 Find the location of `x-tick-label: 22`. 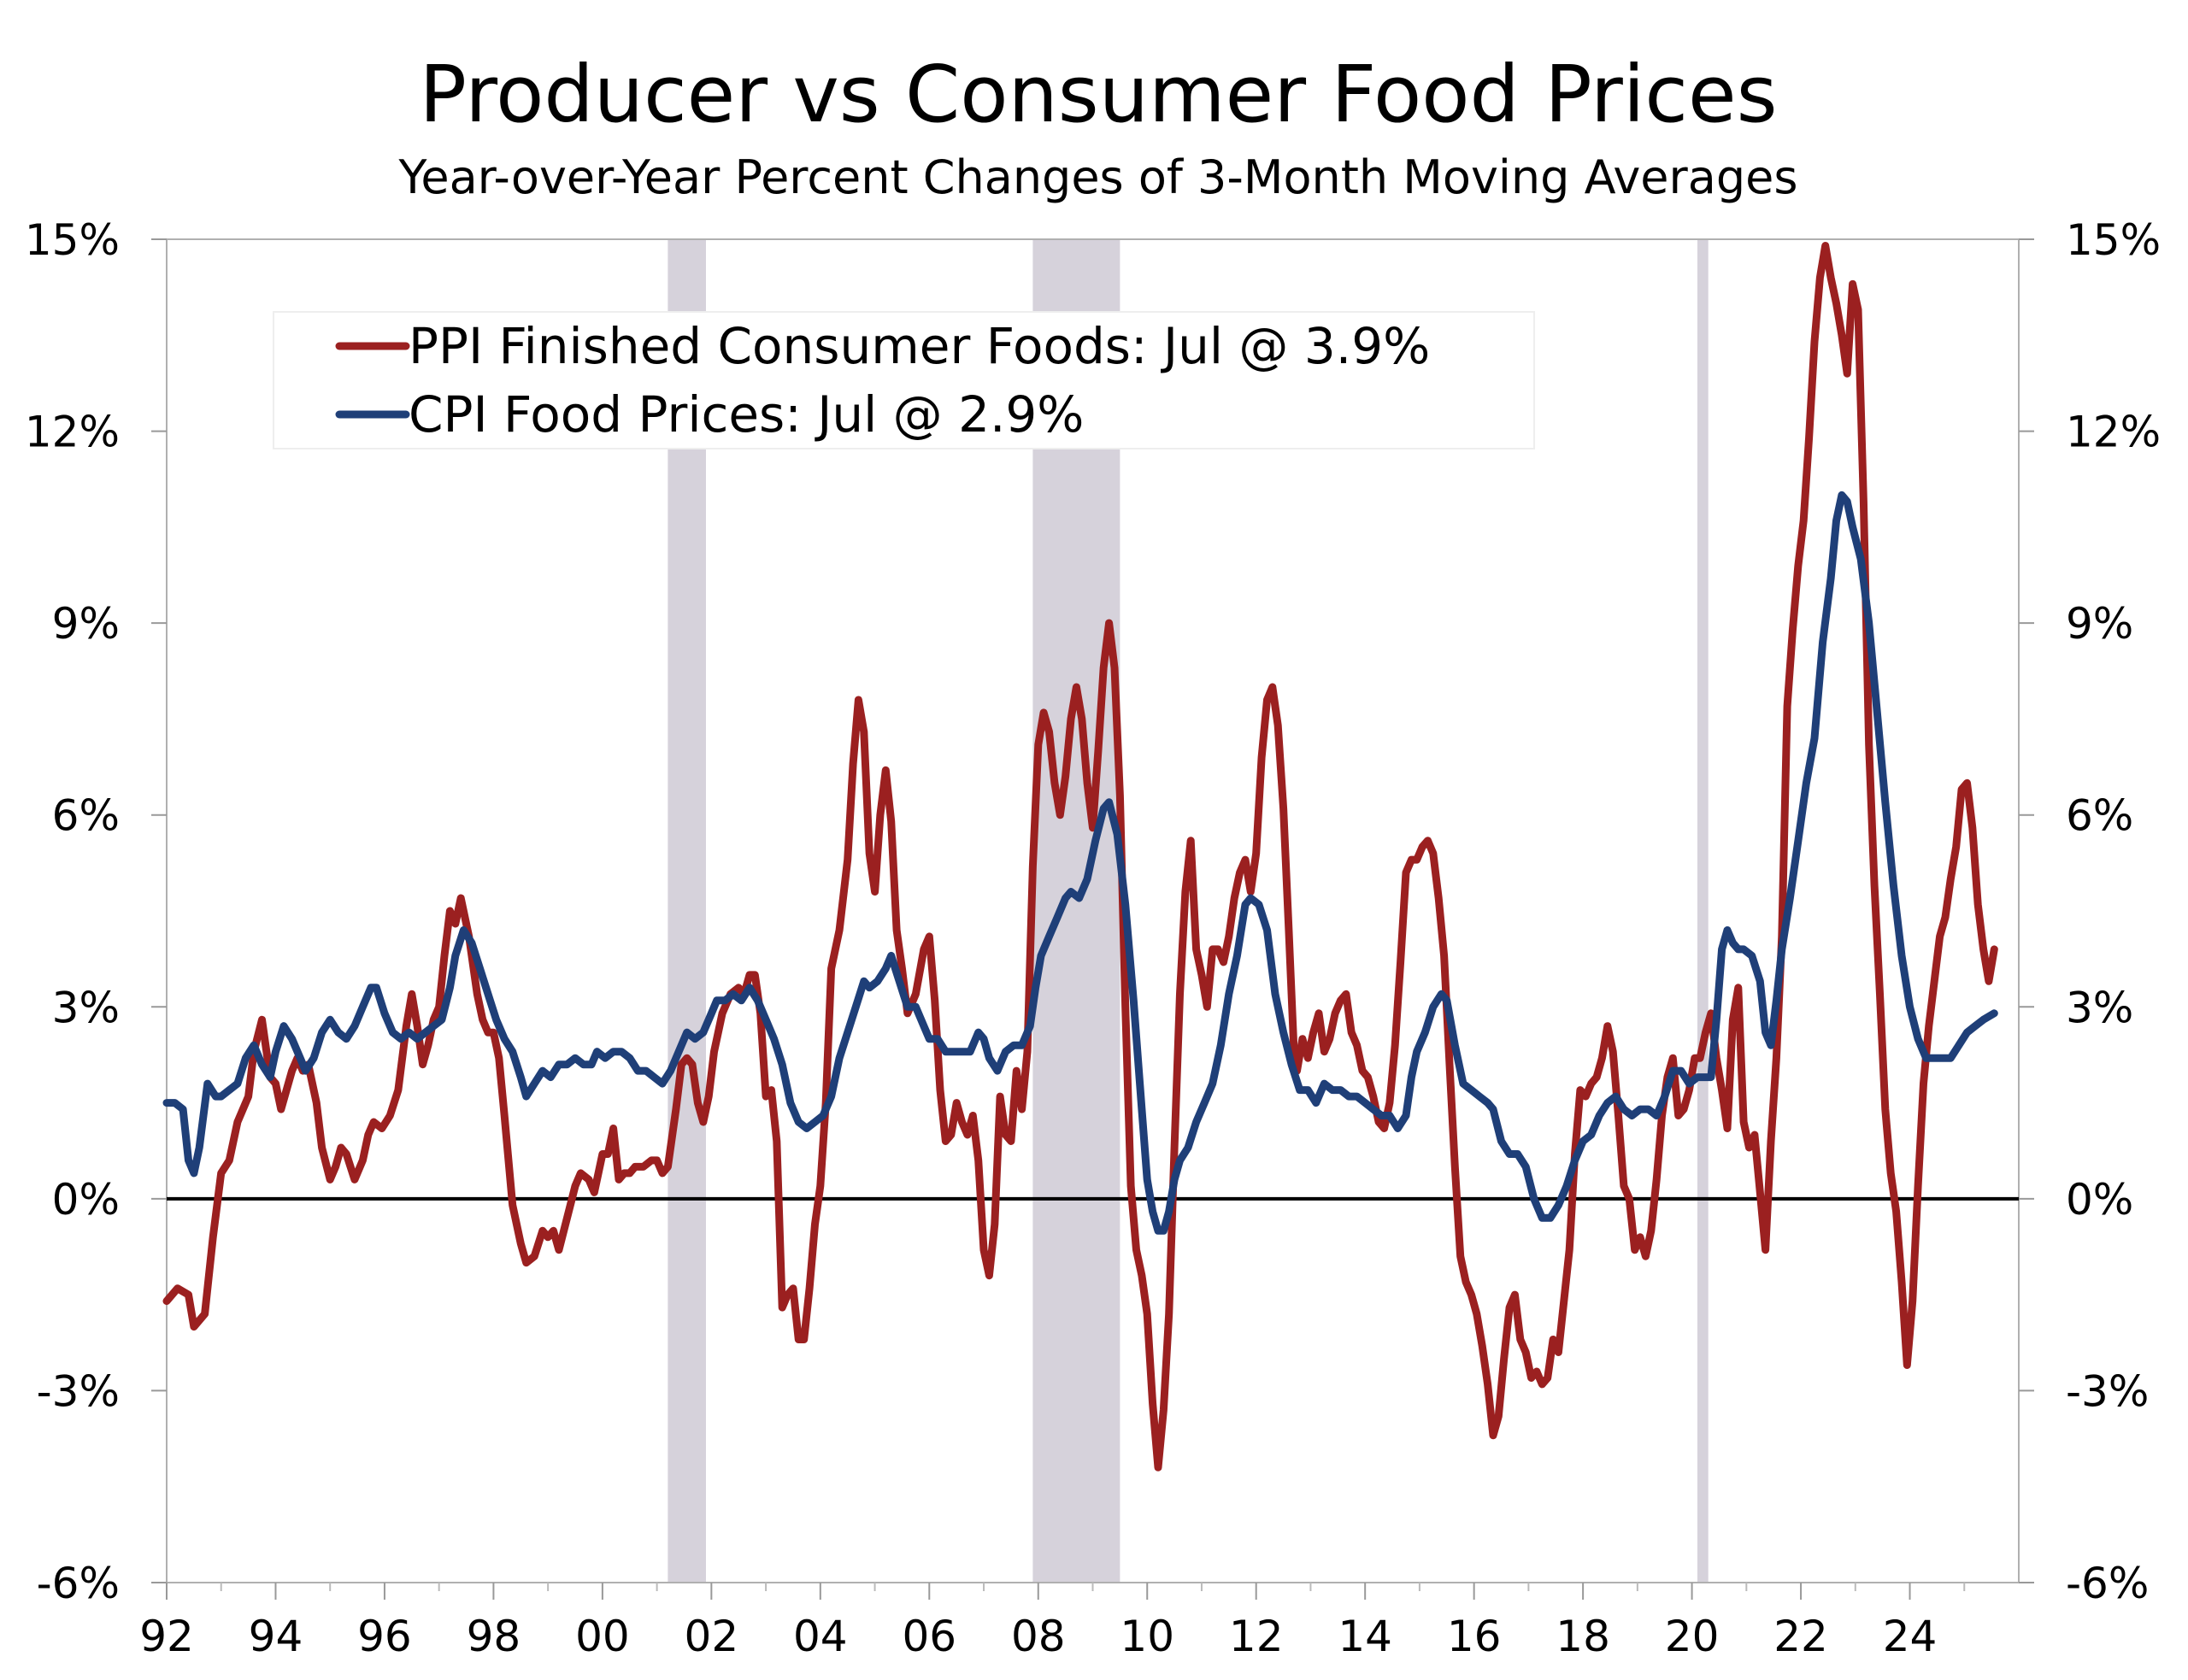

x-tick-label: 22 is located at coordinates (1801, 1636).